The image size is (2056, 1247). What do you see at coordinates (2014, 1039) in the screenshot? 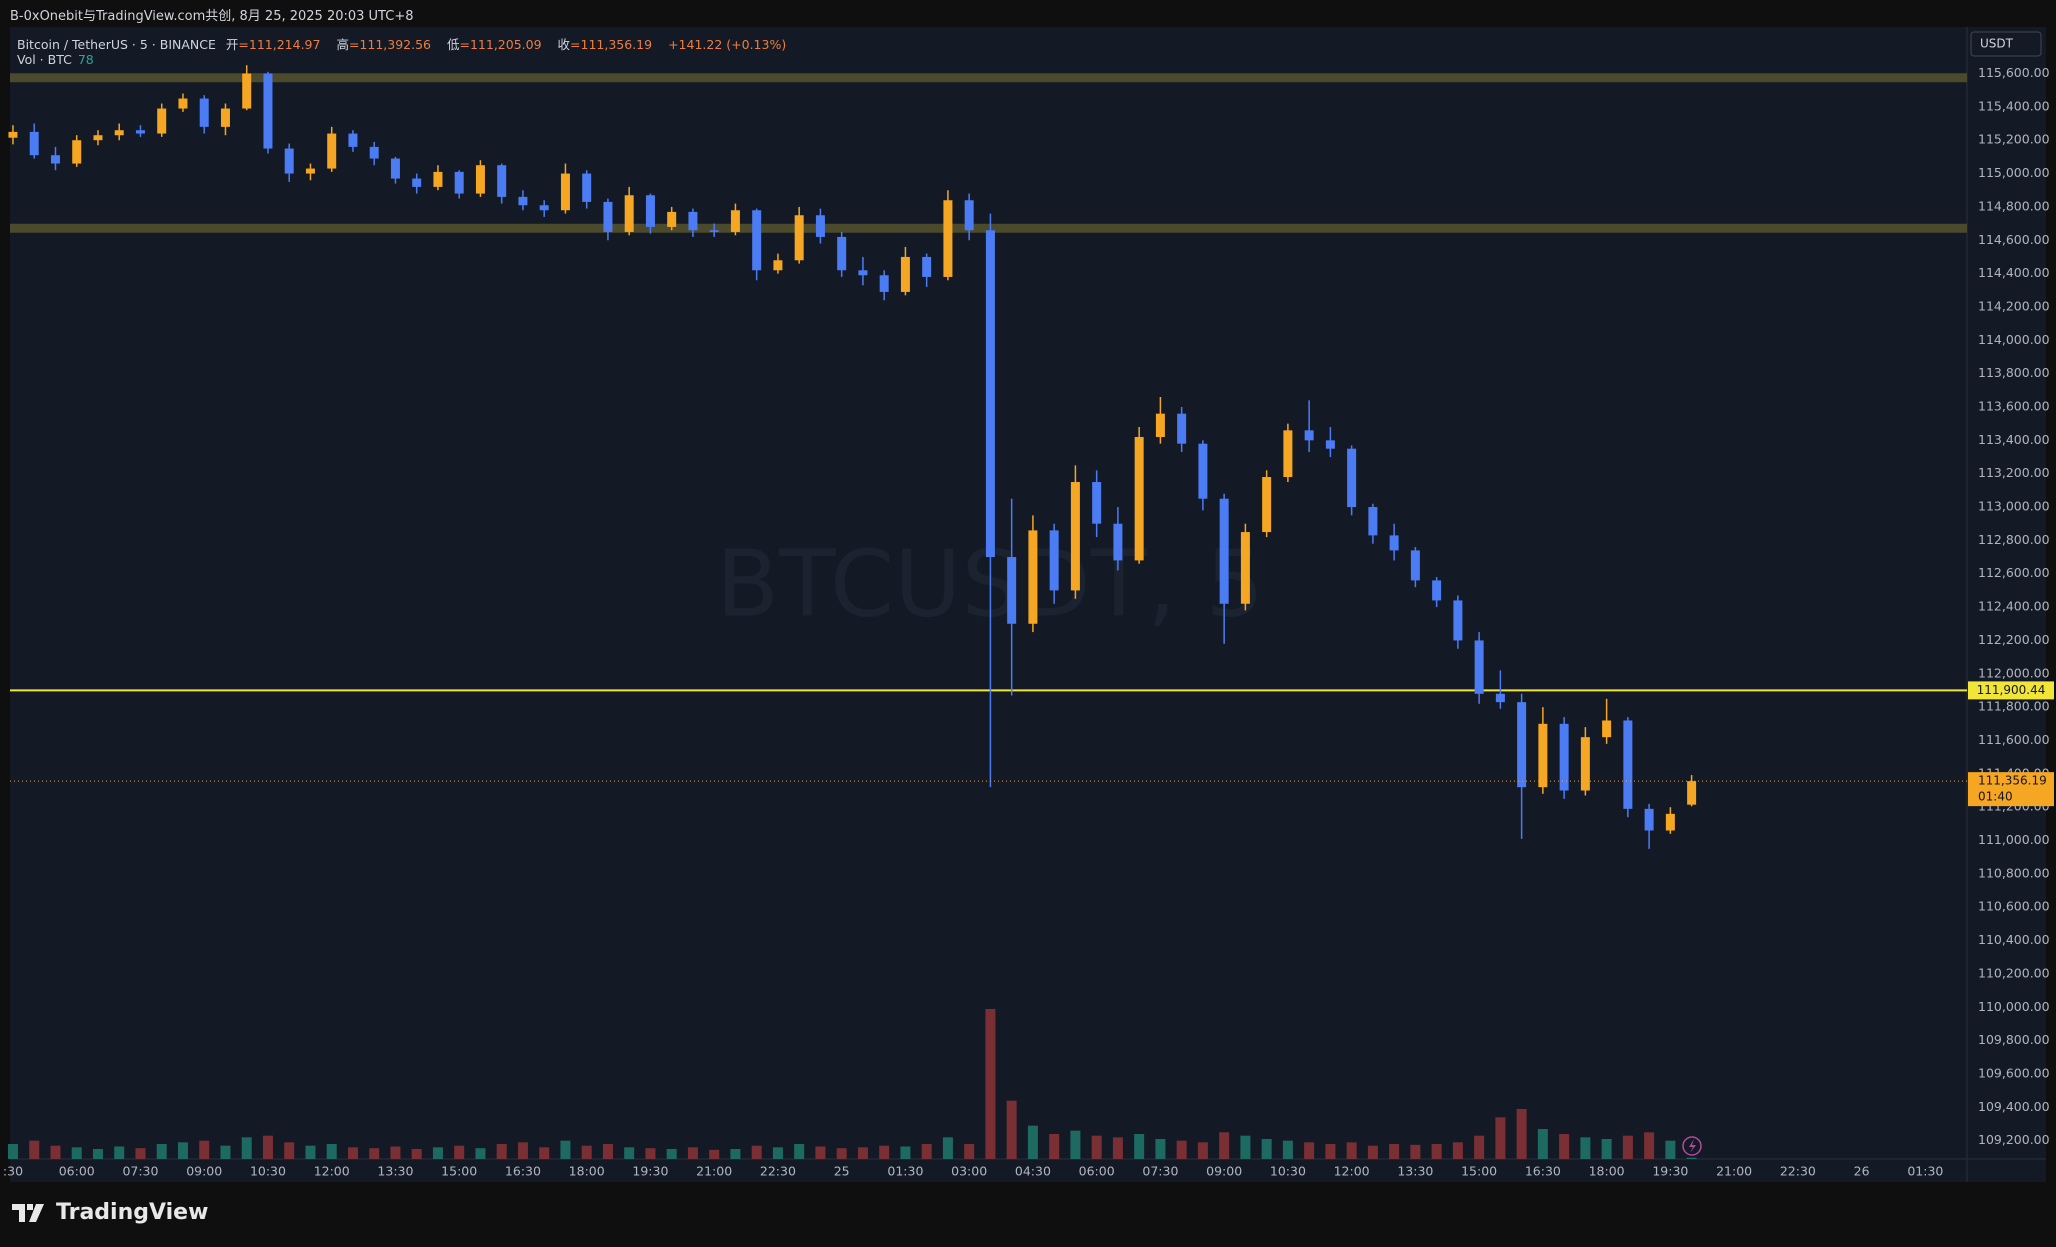
I see `y-tick-label: 109,800.00` at bounding box center [2014, 1039].